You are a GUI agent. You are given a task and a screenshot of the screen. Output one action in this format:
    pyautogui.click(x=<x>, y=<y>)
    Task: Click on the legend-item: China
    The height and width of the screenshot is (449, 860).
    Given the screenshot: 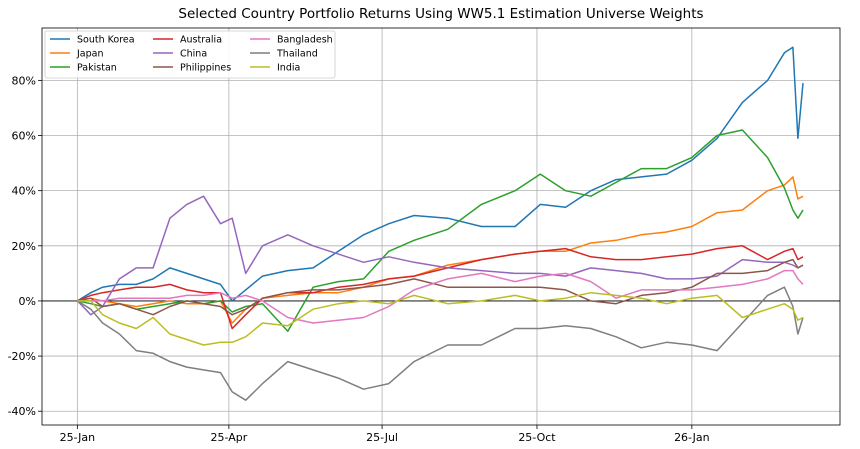 What is the action you would take?
    pyautogui.click(x=180, y=54)
    